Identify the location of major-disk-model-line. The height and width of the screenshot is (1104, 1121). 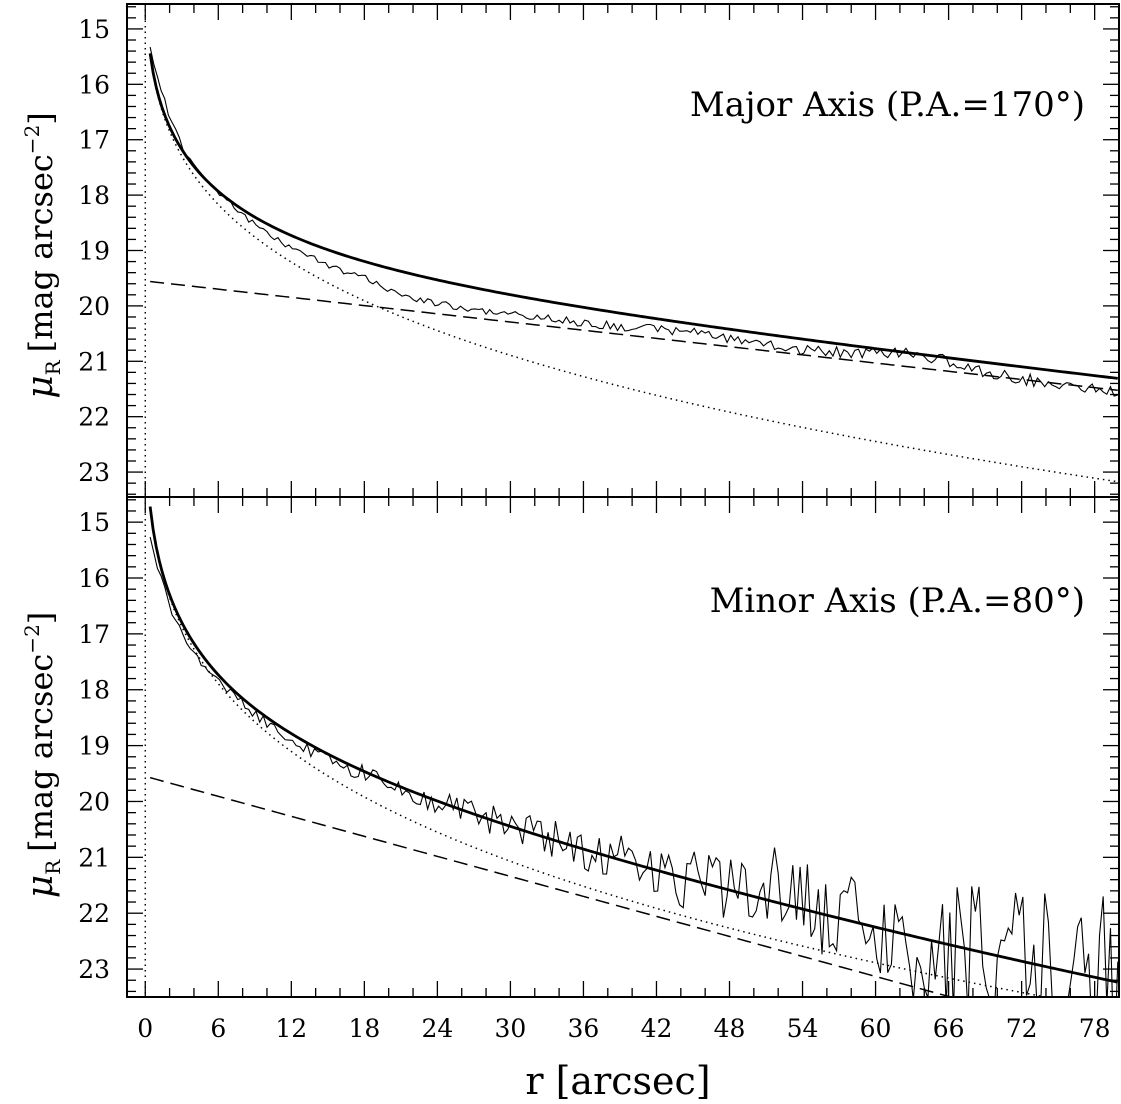
(634, 336).